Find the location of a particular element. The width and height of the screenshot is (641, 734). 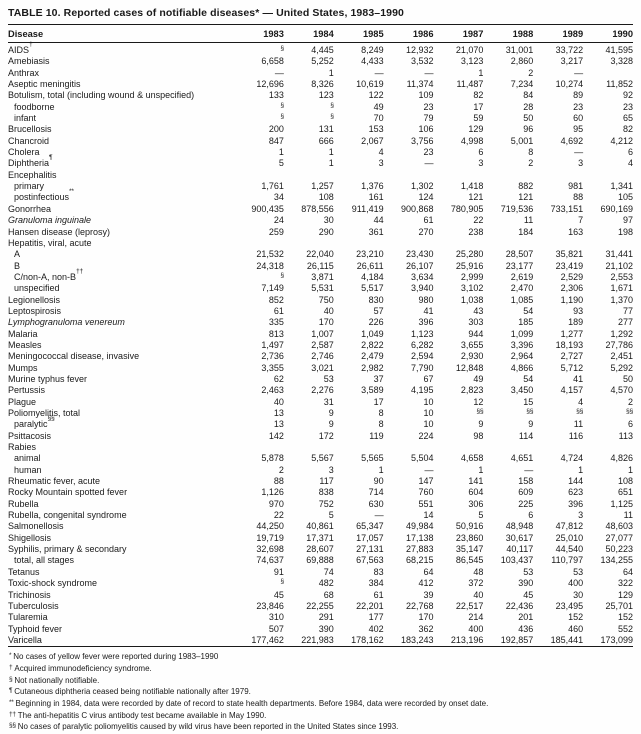

disease-cell: Typhoid fever is located at coordinates (121, 629).